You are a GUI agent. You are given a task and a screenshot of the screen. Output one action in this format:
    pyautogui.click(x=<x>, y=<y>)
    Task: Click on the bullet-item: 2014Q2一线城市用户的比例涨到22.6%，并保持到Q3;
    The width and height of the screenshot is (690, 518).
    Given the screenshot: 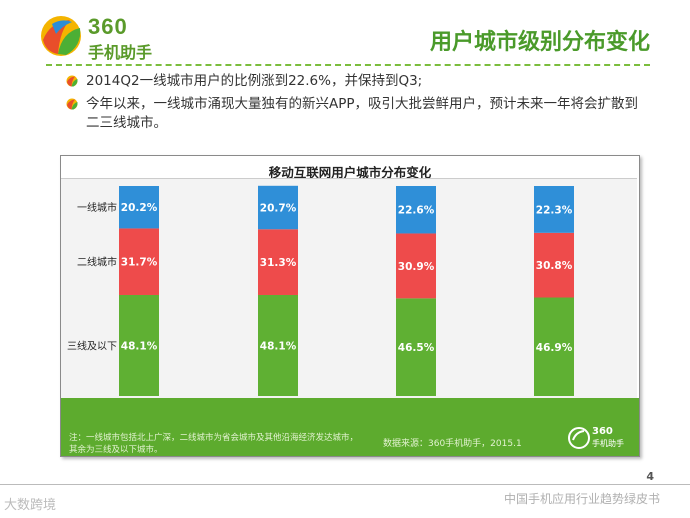 What is the action you would take?
    pyautogui.click(x=356, y=81)
    